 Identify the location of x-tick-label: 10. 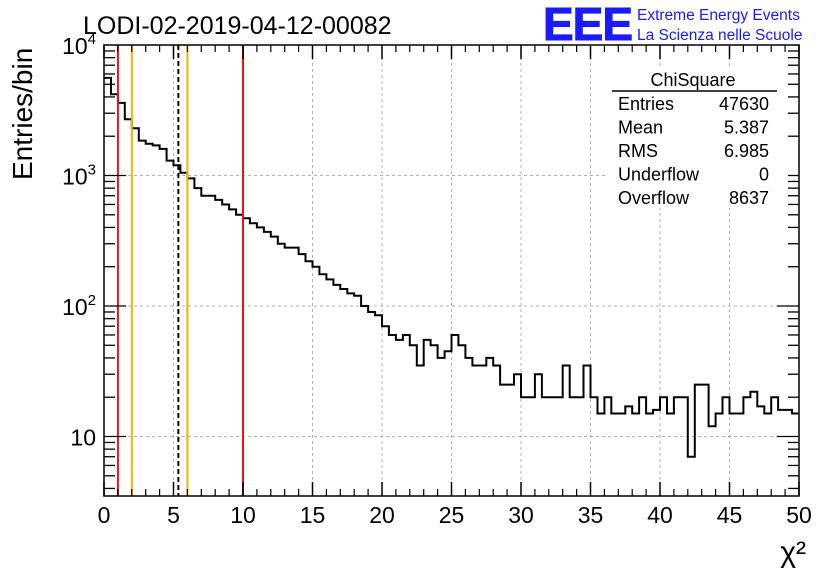
(243, 515).